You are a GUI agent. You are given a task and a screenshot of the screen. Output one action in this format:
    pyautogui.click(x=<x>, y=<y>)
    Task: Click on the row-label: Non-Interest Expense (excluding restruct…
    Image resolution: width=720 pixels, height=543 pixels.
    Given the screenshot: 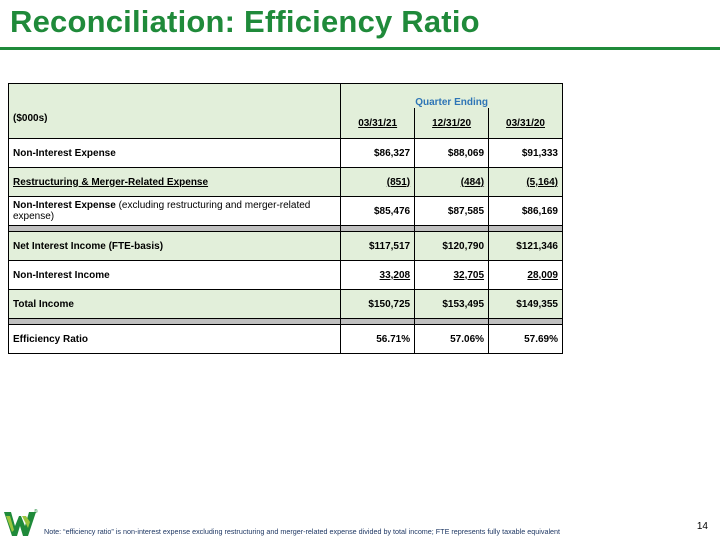 What is the action you would take?
    pyautogui.click(x=174, y=211)
    